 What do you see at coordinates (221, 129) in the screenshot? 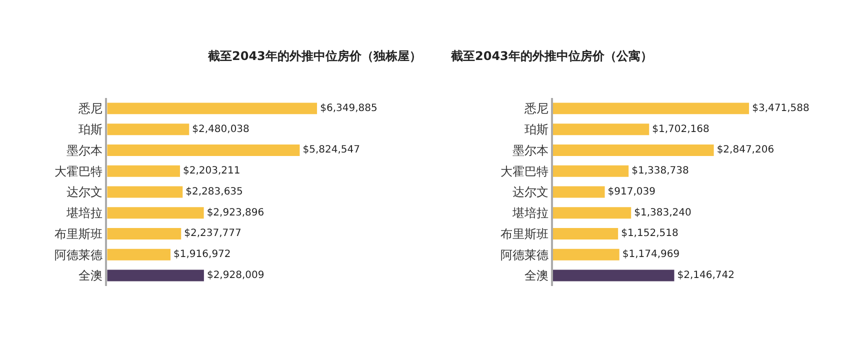
I see `data-label: $2,480,038` at bounding box center [221, 129].